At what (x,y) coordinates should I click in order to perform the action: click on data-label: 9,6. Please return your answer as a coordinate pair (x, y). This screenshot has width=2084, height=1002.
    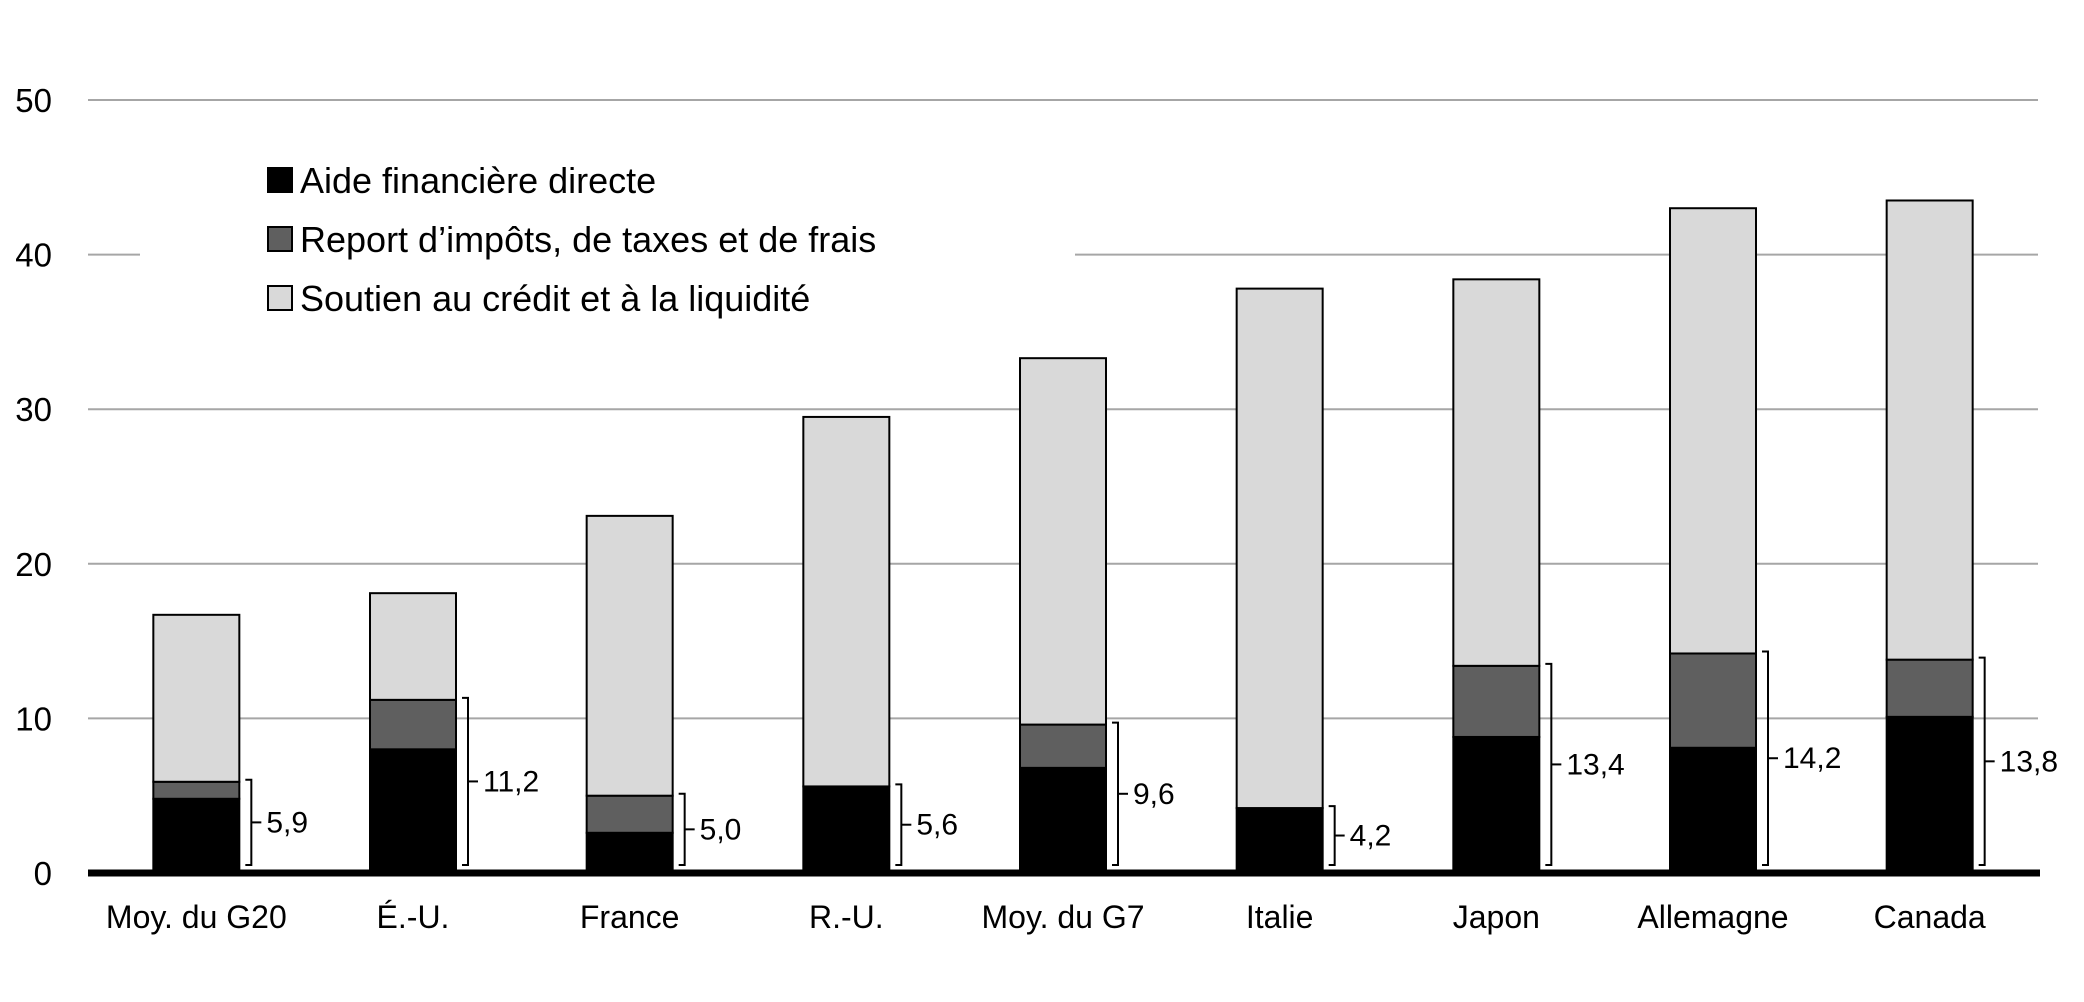
    Looking at the image, I should click on (1154, 794).